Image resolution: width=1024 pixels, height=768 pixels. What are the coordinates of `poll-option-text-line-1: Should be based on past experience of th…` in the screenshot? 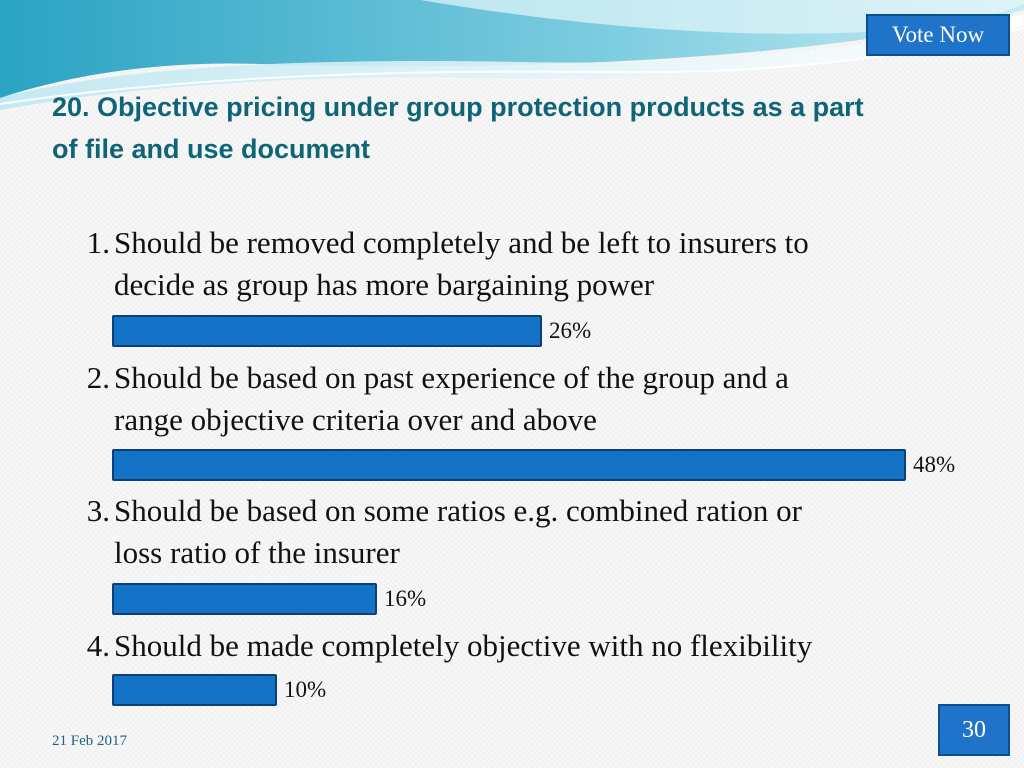 It's located at (451, 377).